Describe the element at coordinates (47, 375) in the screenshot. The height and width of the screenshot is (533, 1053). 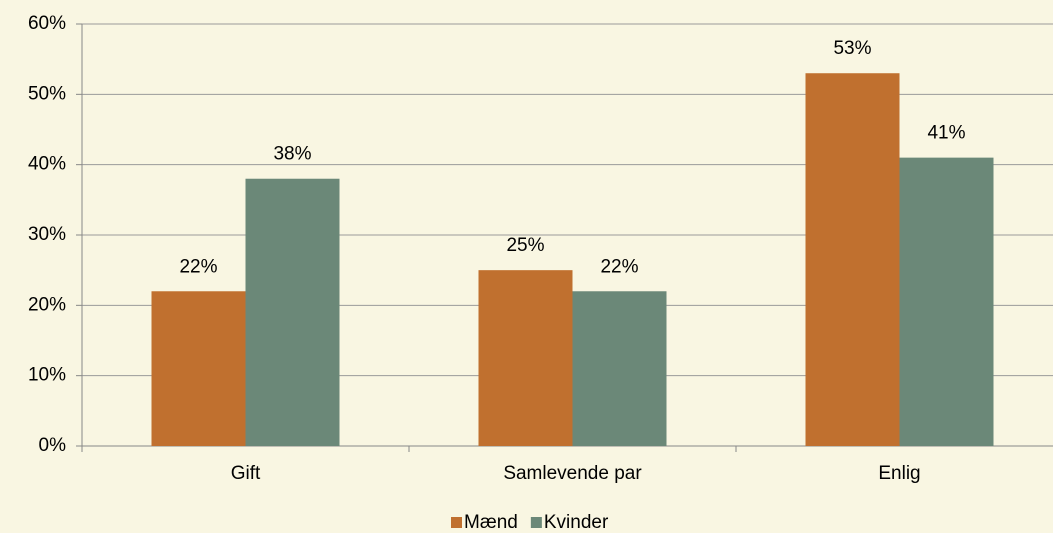
I see `y-tick-label: 10%` at that location.